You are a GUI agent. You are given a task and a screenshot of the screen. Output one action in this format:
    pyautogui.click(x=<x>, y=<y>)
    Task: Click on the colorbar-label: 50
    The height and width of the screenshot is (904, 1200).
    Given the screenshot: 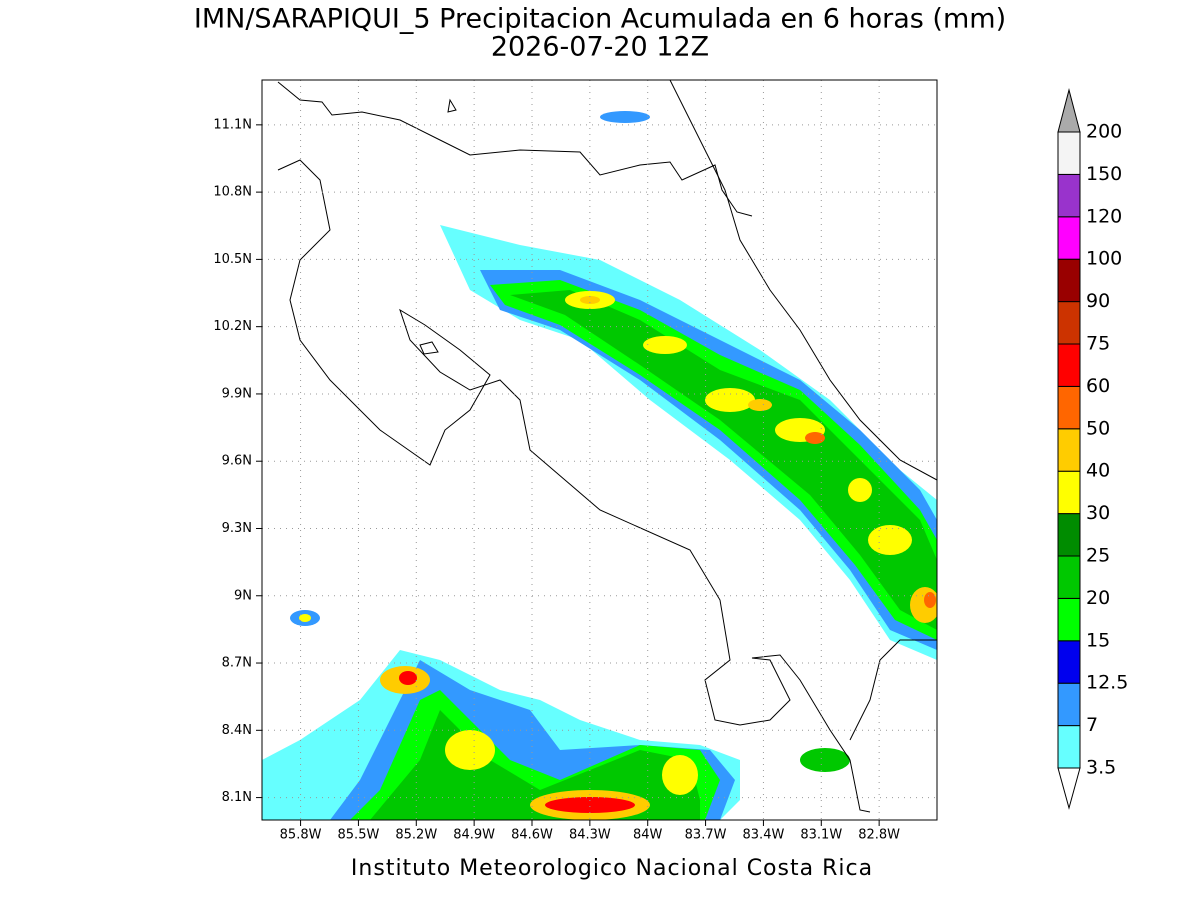 What is the action you would take?
    pyautogui.click(x=1098, y=428)
    